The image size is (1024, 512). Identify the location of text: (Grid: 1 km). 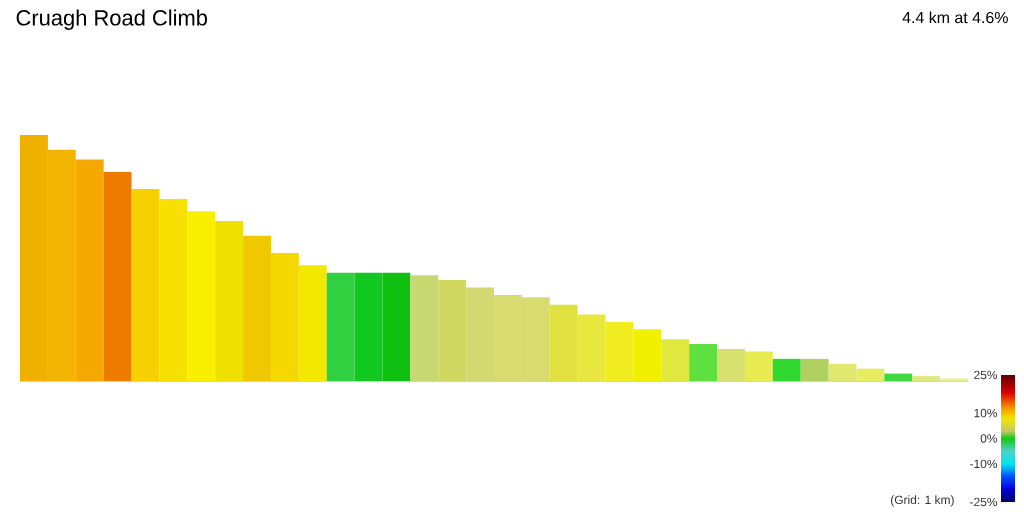
(922, 501).